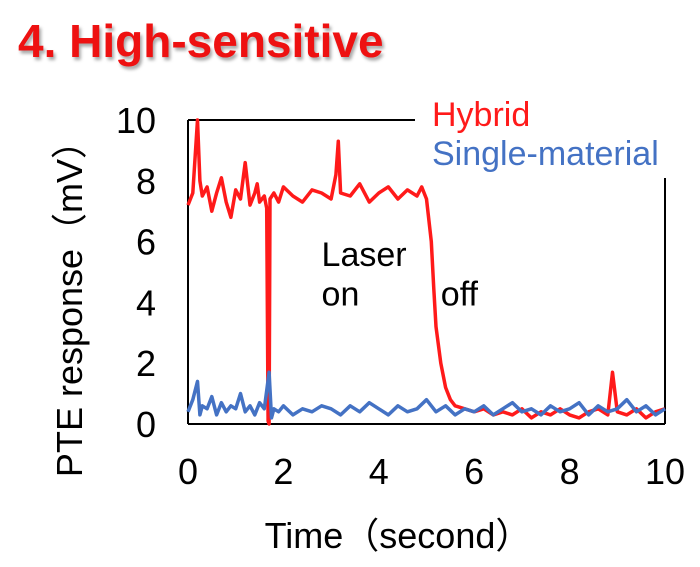  What do you see at coordinates (379, 471) in the screenshot?
I see `x-tick-label: 4` at bounding box center [379, 471].